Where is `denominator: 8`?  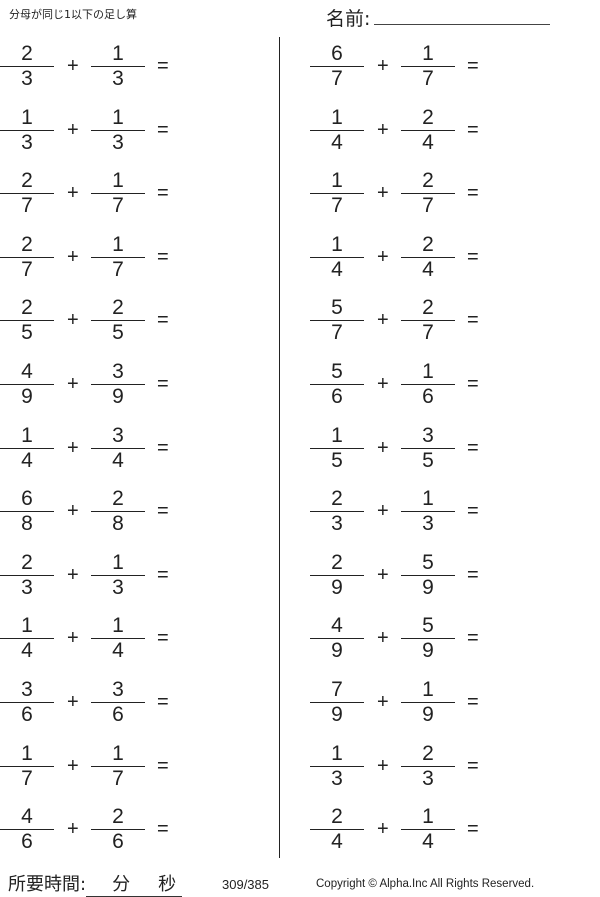 denominator: 8 is located at coordinates (118, 524).